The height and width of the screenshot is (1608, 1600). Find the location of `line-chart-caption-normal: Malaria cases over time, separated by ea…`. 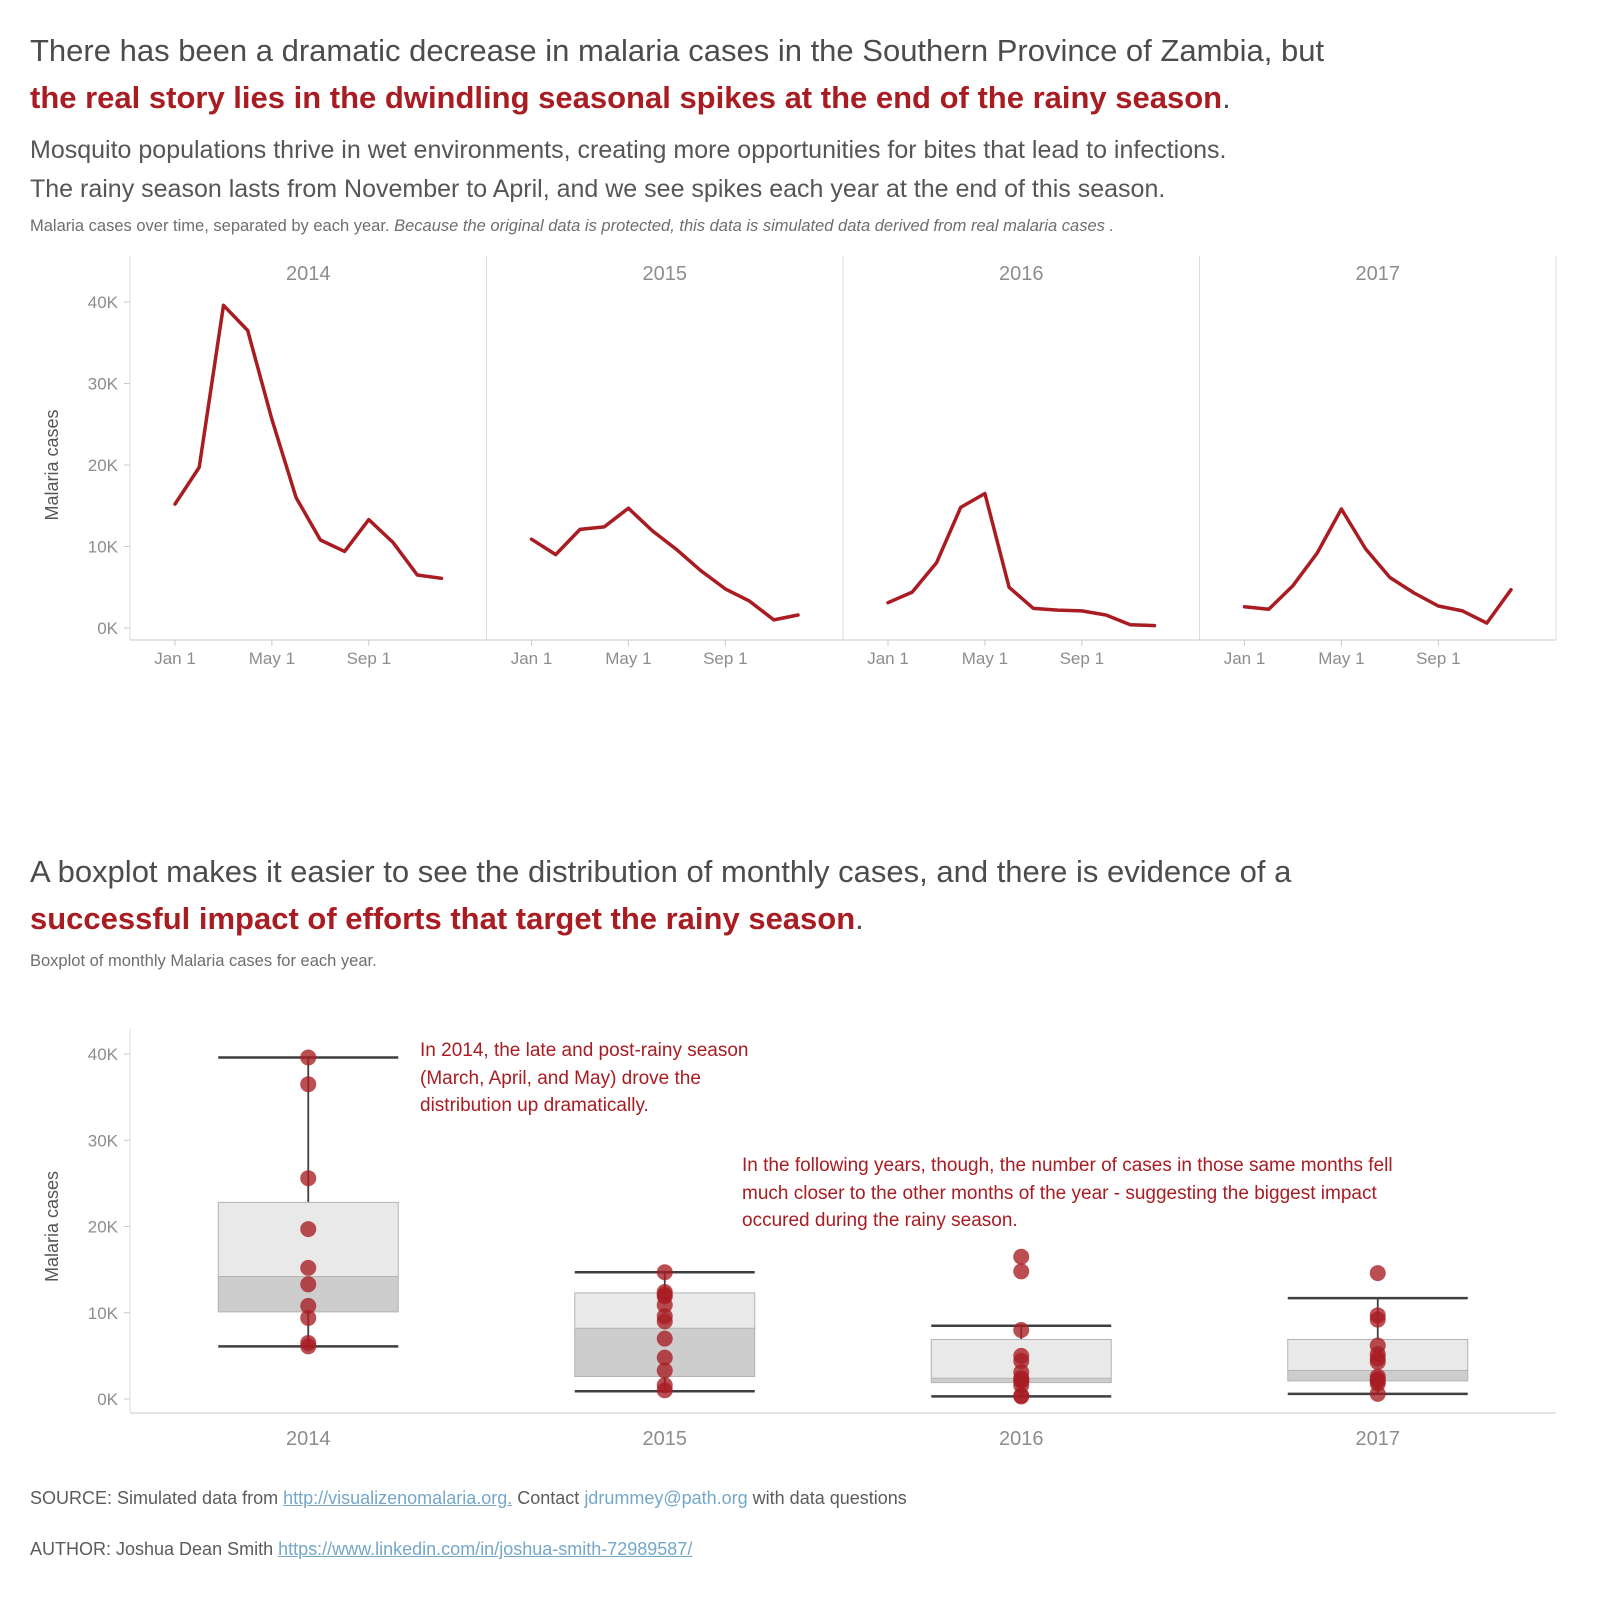

line-chart-caption-normal: Malaria cases over time, separated by ea… is located at coordinates (210, 226).